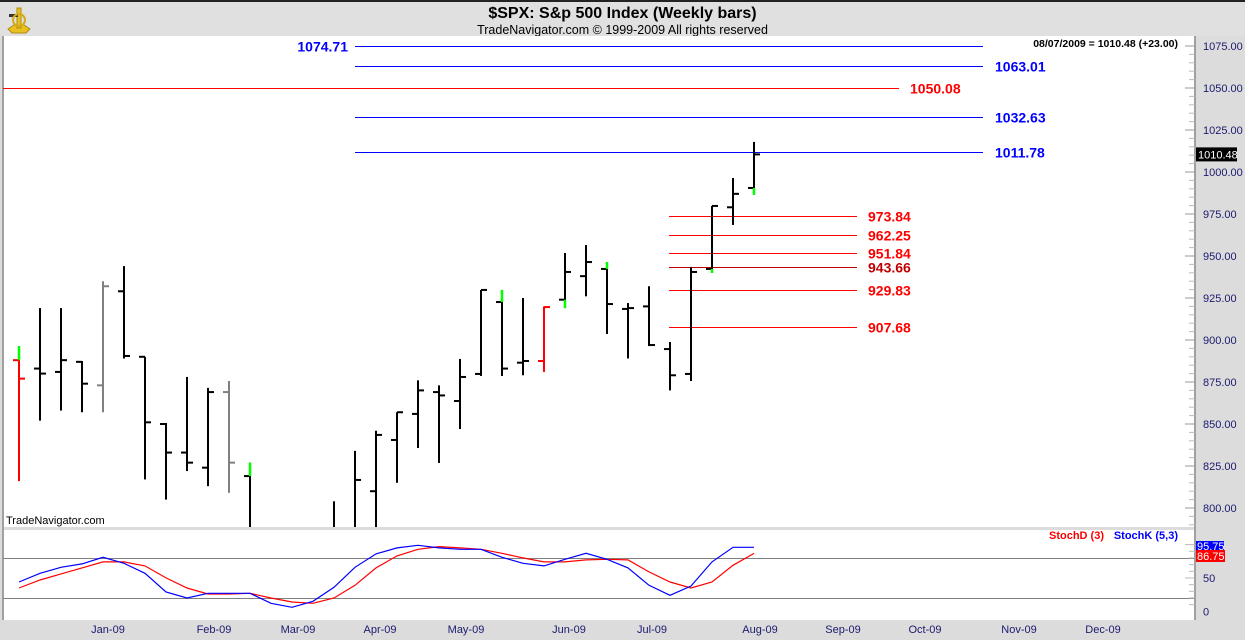 The height and width of the screenshot is (640, 1245). I want to click on level-label: 929.83, so click(889, 291).